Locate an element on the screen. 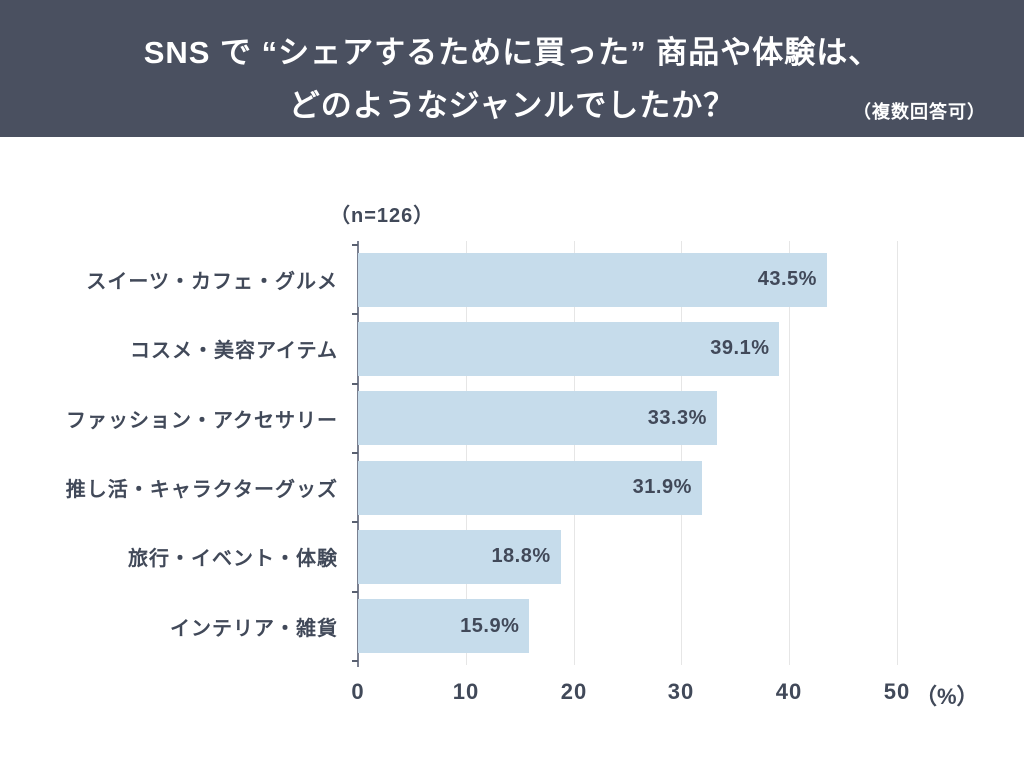  bar-row: 39.1% is located at coordinates (627, 348).